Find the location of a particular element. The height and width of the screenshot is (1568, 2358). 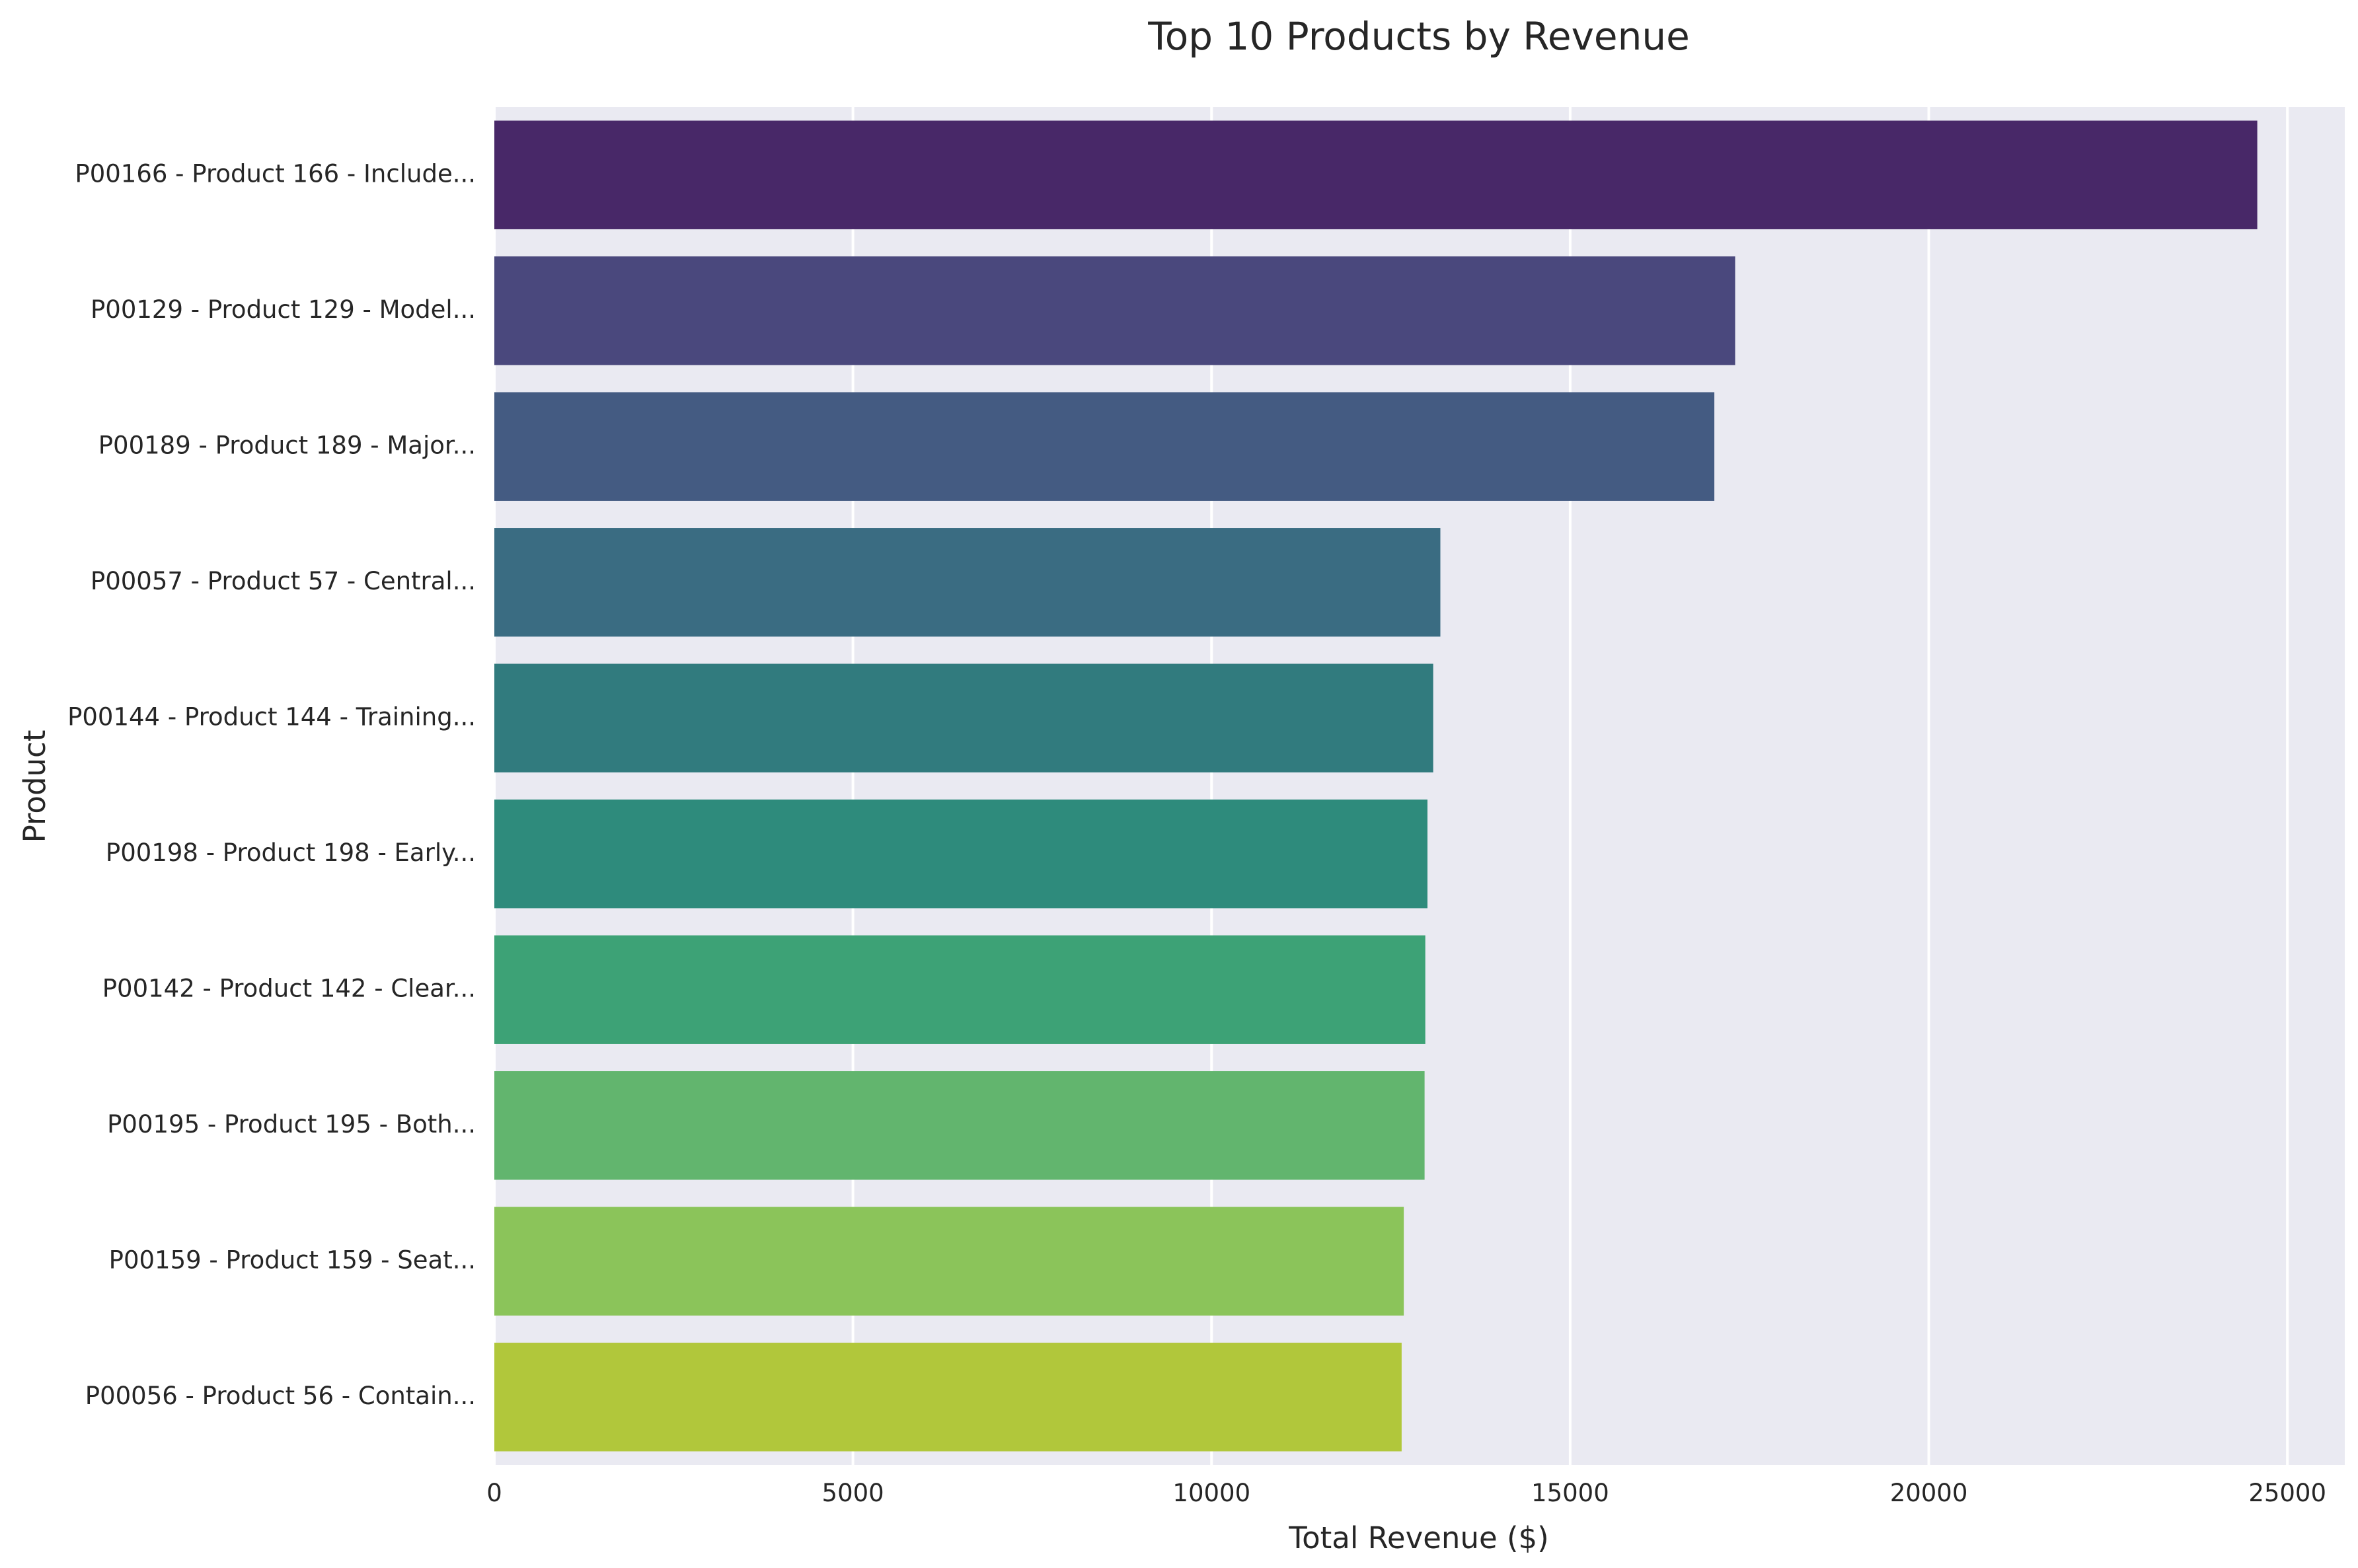

x-tick-label: 0 is located at coordinates (494, 1493).